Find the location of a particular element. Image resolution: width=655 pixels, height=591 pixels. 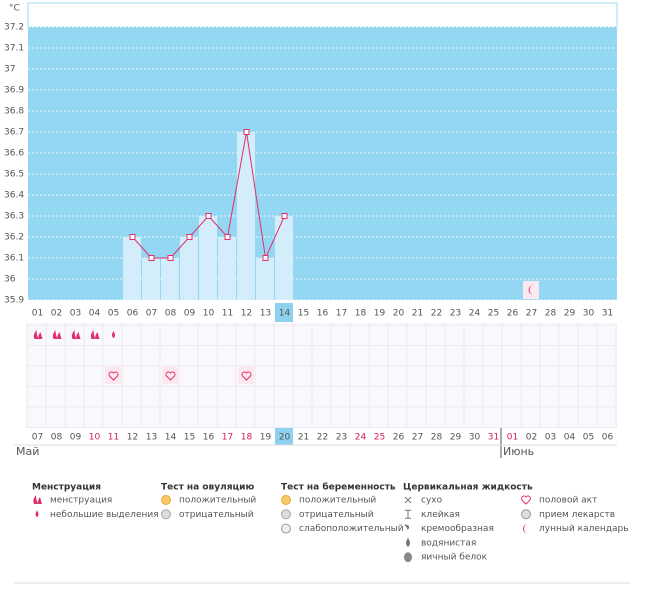

legend-title: Цервикальная жидкость is located at coordinates (468, 488).